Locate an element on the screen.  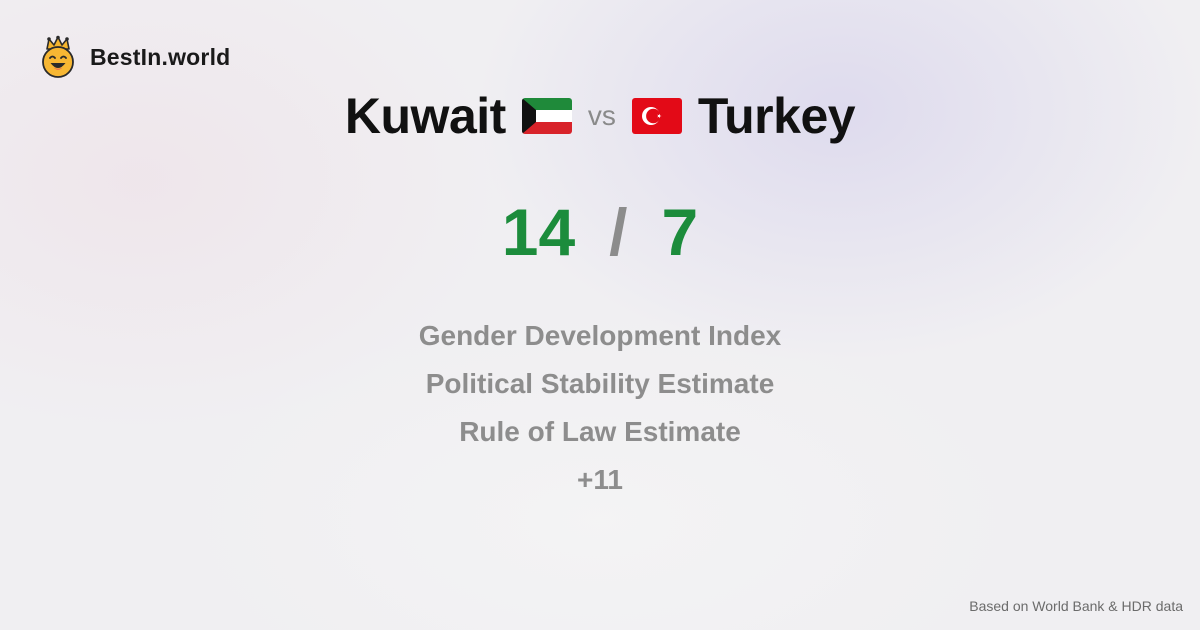
right-score: 7 is located at coordinates (680, 232).